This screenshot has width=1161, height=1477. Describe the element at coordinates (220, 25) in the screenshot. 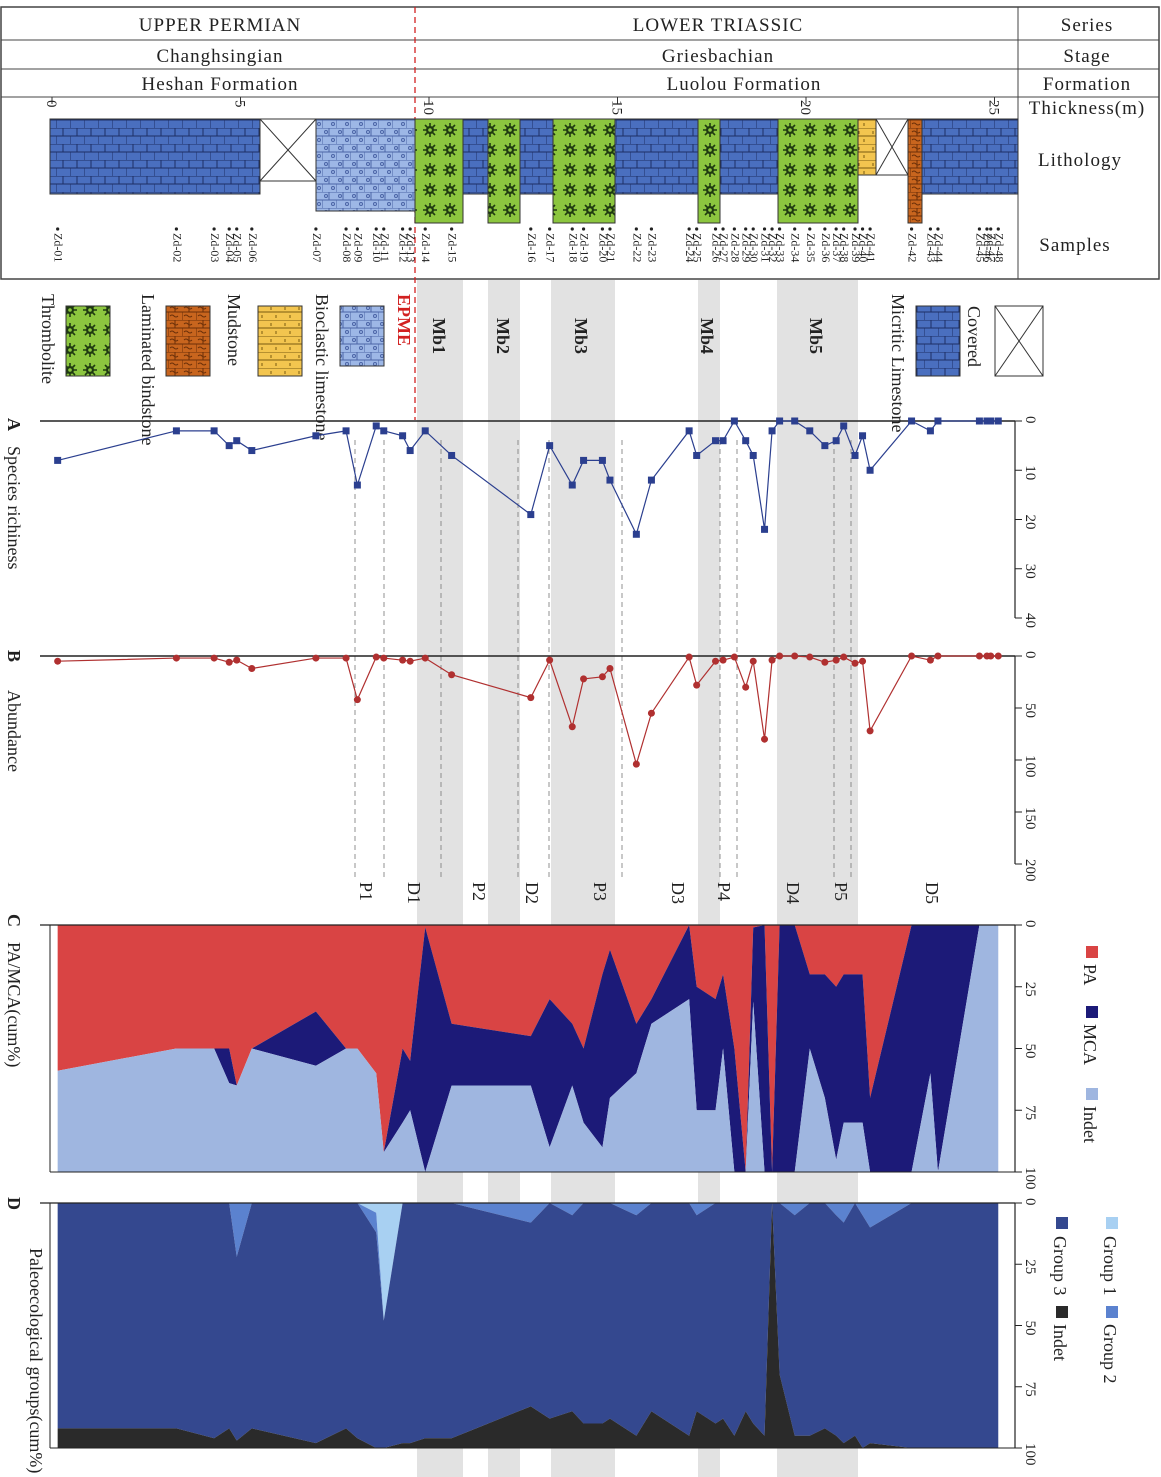

I see `series-upper-permian: UPPER PERMIAN` at that location.